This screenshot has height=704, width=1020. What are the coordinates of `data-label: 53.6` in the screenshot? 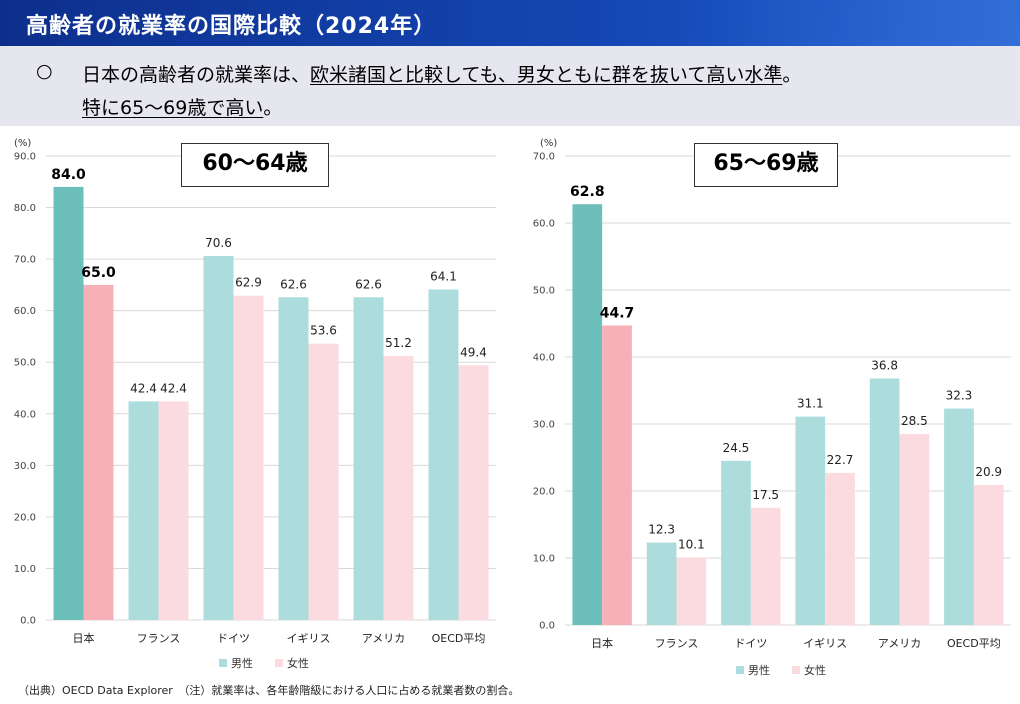 It's located at (323, 331).